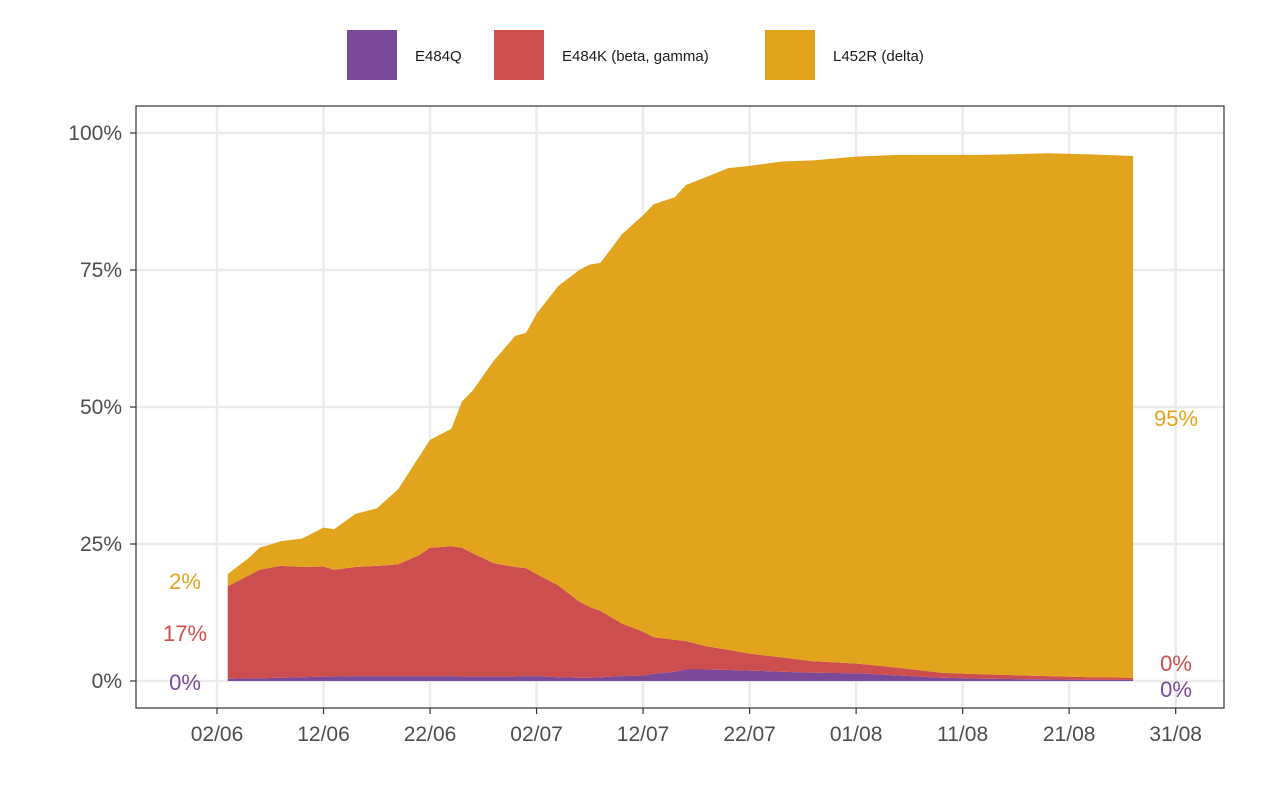 The height and width of the screenshot is (789, 1280). Describe the element at coordinates (749, 734) in the screenshot. I see `x-tick-label: 22/07` at that location.